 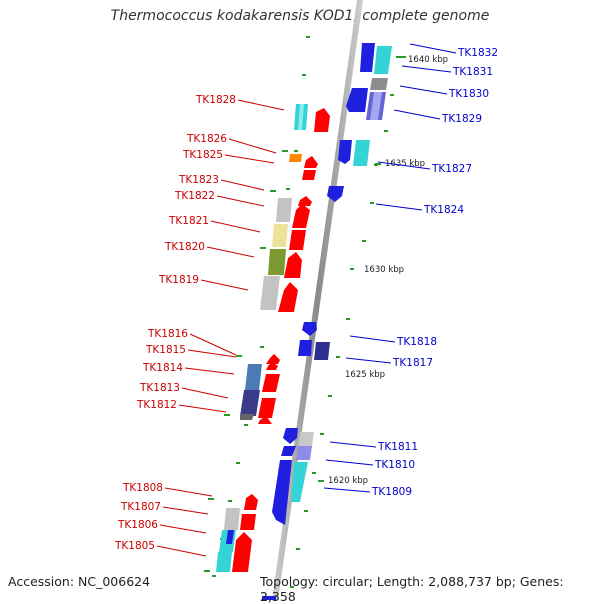 What do you see at coordinates (394, 465) in the screenshot?
I see `gene-label-tk1810: TK1810` at bounding box center [394, 465].